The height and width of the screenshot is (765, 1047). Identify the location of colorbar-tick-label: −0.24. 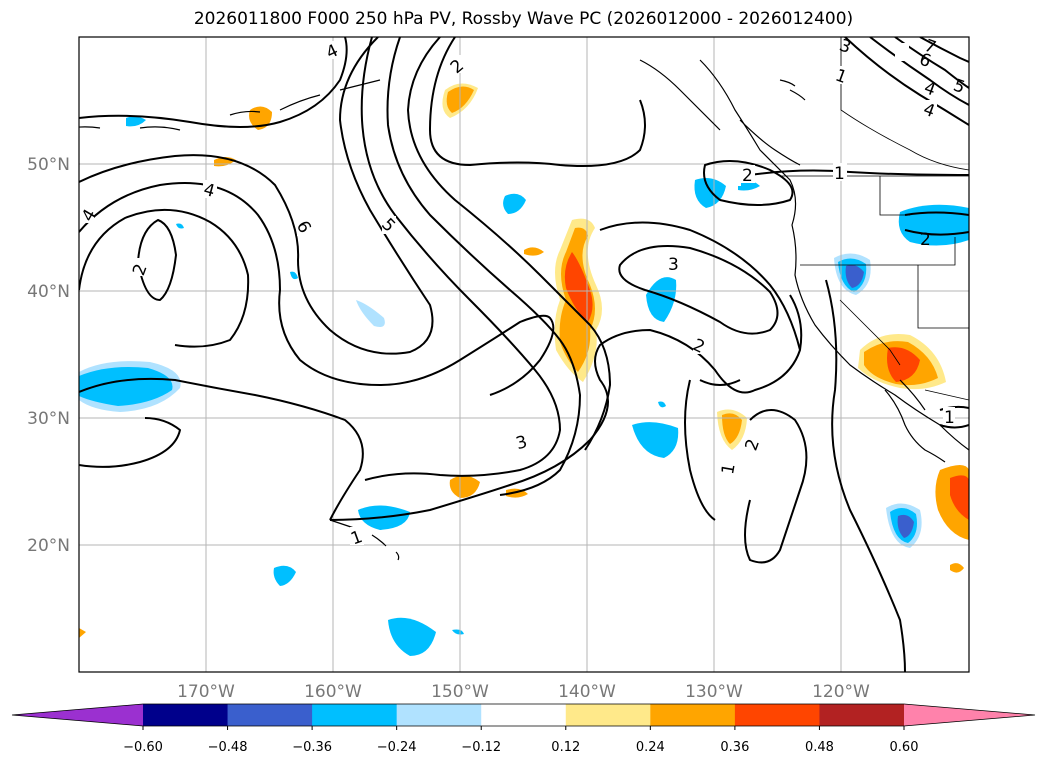
(397, 747).